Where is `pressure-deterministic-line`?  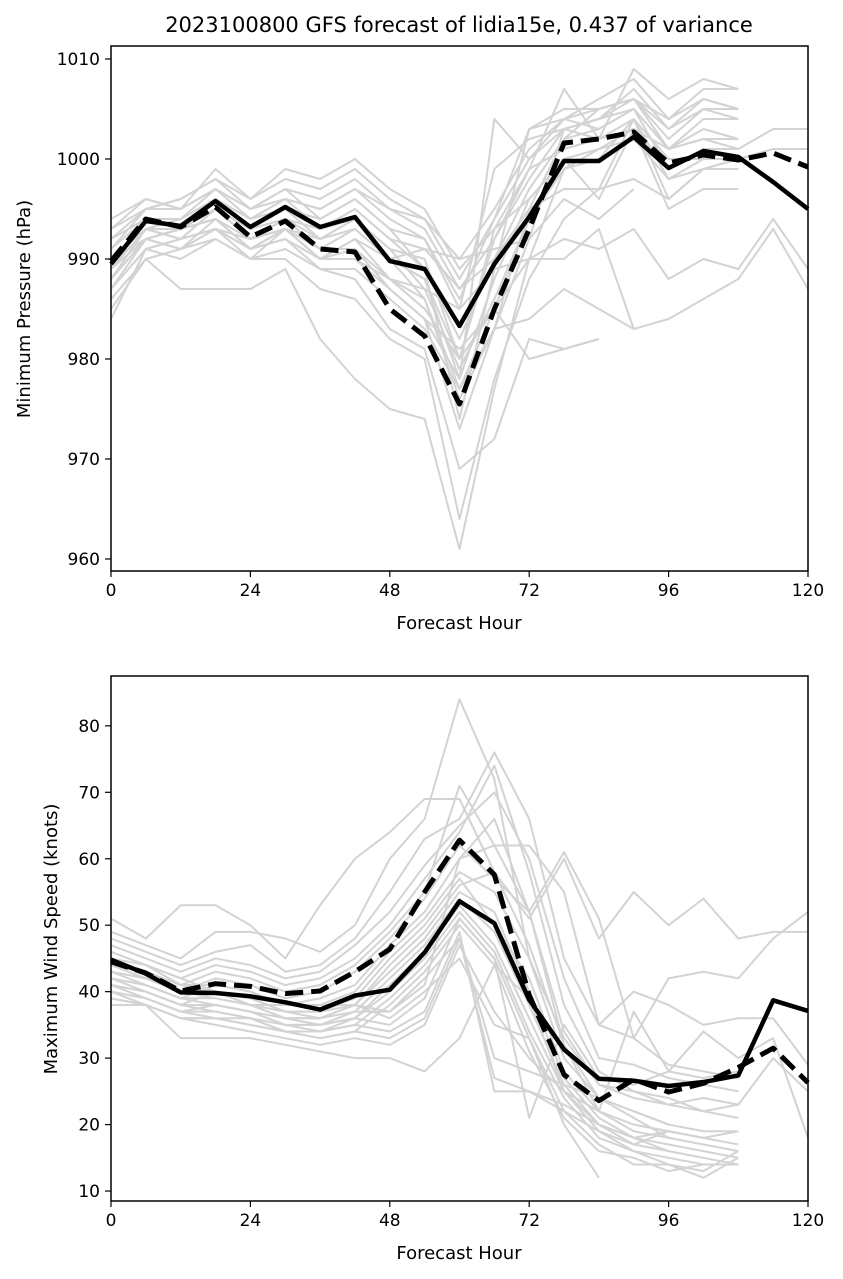
pressure-deterministic-line is located at coordinates (459, 231).